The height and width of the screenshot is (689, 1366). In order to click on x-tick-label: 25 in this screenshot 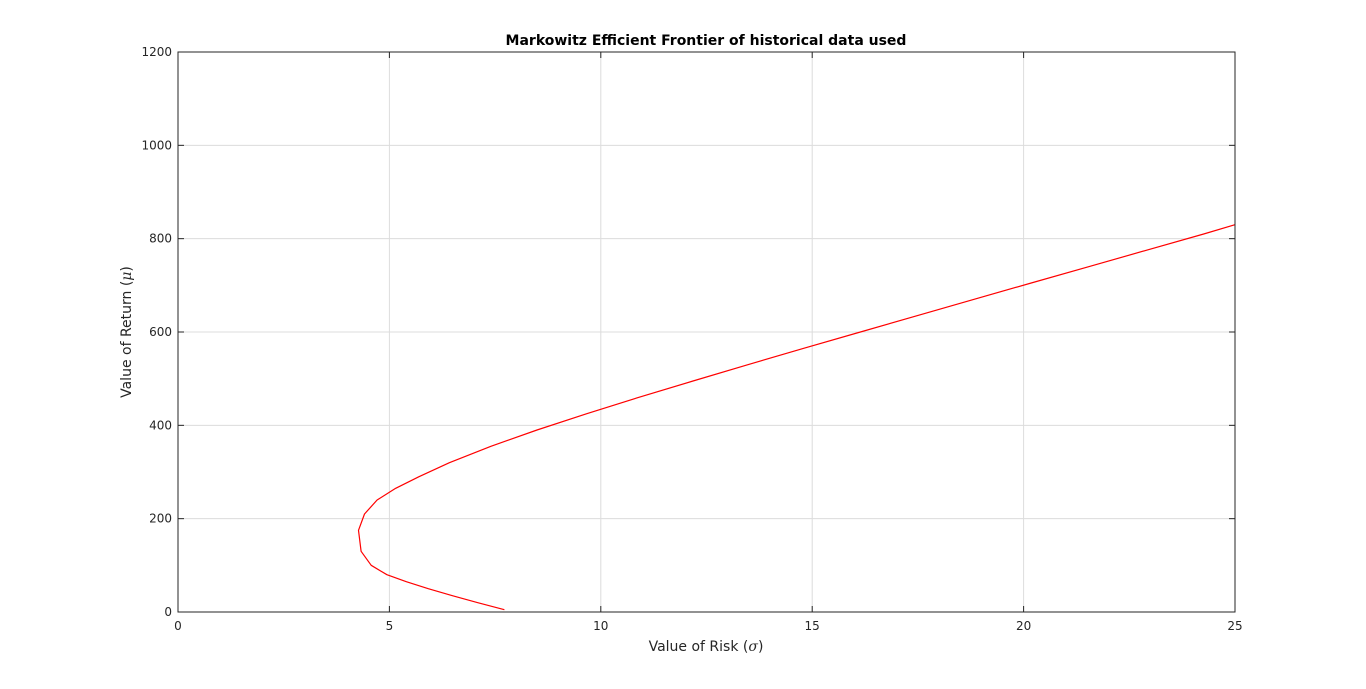, I will do `click(1234, 626)`.